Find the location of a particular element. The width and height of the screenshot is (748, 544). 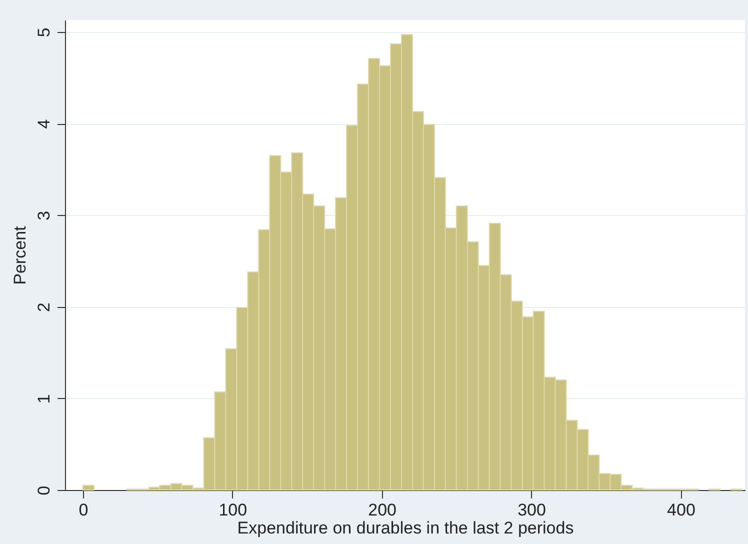

y-tick-label: 4 is located at coordinates (44, 124).